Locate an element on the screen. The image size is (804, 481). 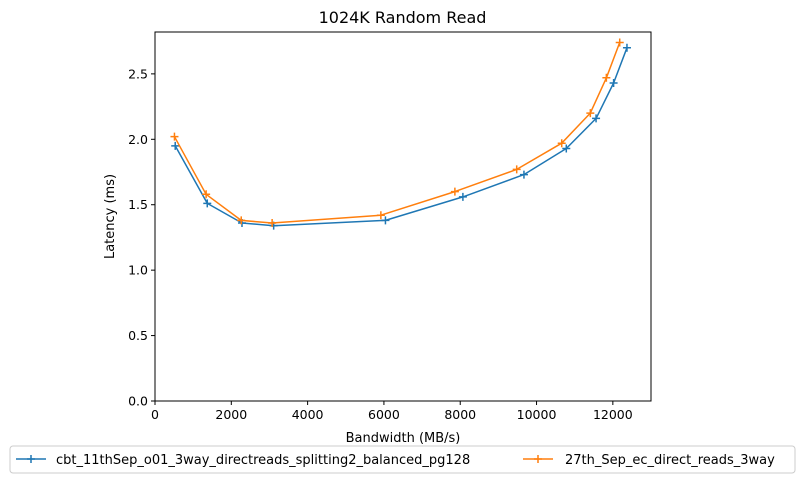
y-tick-label: 1.0 is located at coordinates (138, 270).